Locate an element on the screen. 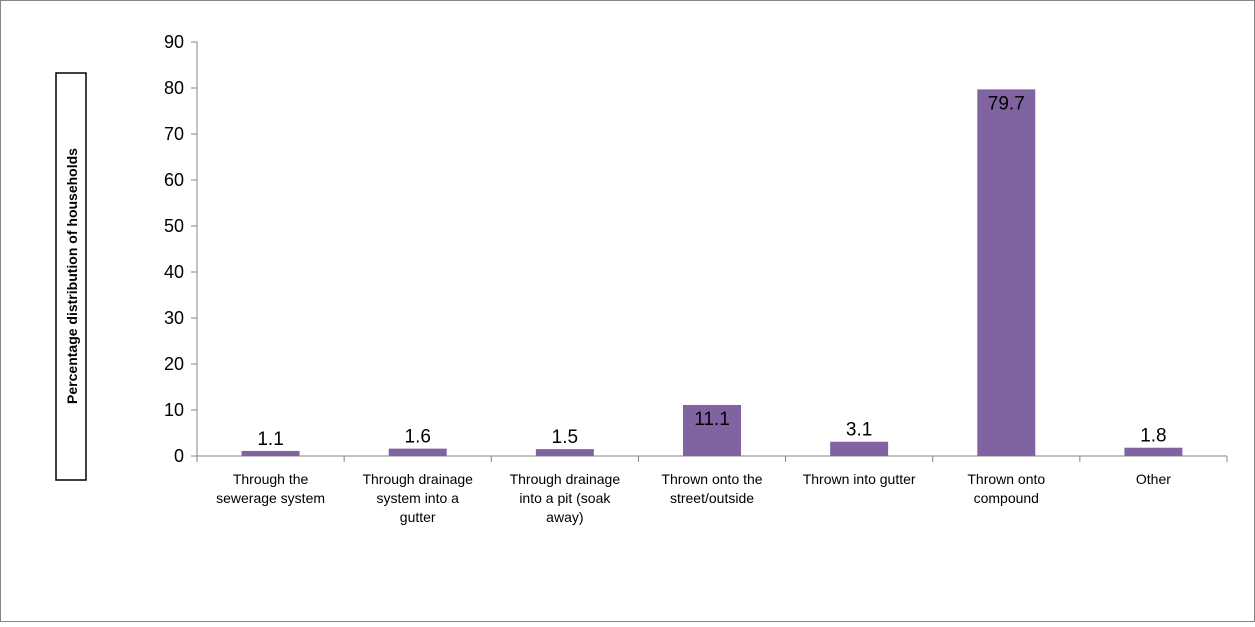  y-axis-title-frame is located at coordinates (71, 276).